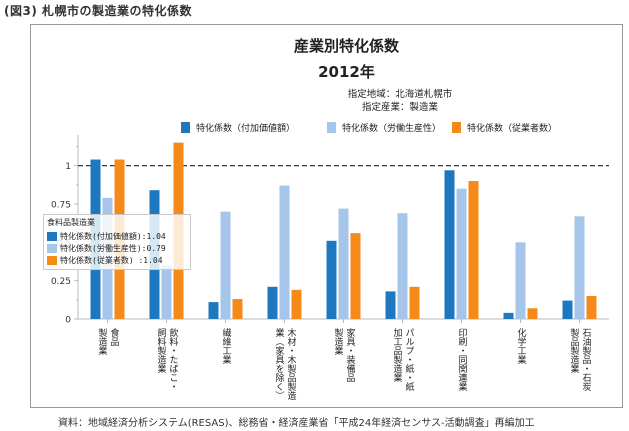 The height and width of the screenshot is (431, 629). I want to click on tooltip-row-label: 特化係数(従業者数) :1.04, so click(111, 260).